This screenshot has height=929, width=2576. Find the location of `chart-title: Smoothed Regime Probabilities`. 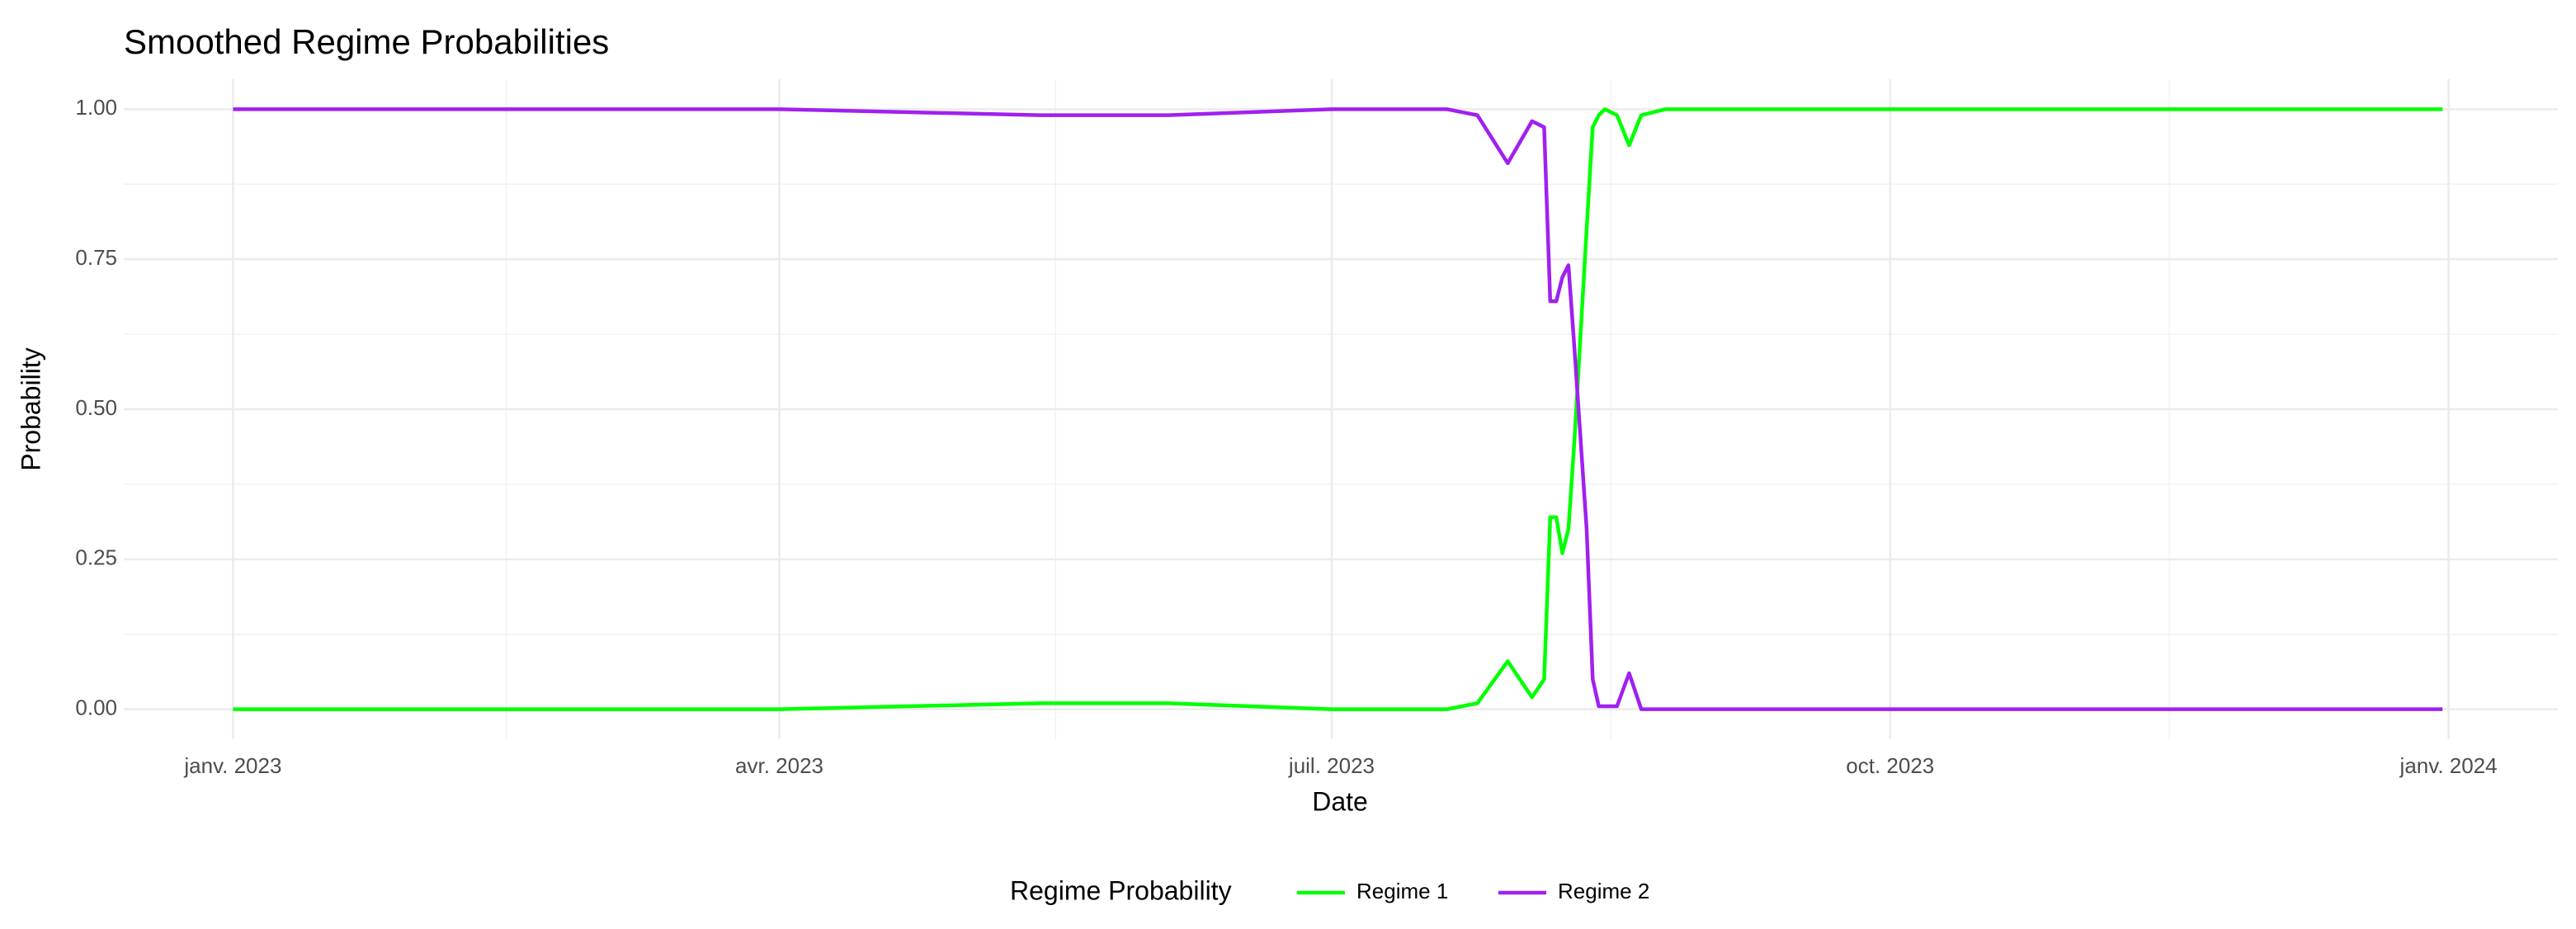

chart-title: Smoothed Regime Probabilities is located at coordinates (366, 42).